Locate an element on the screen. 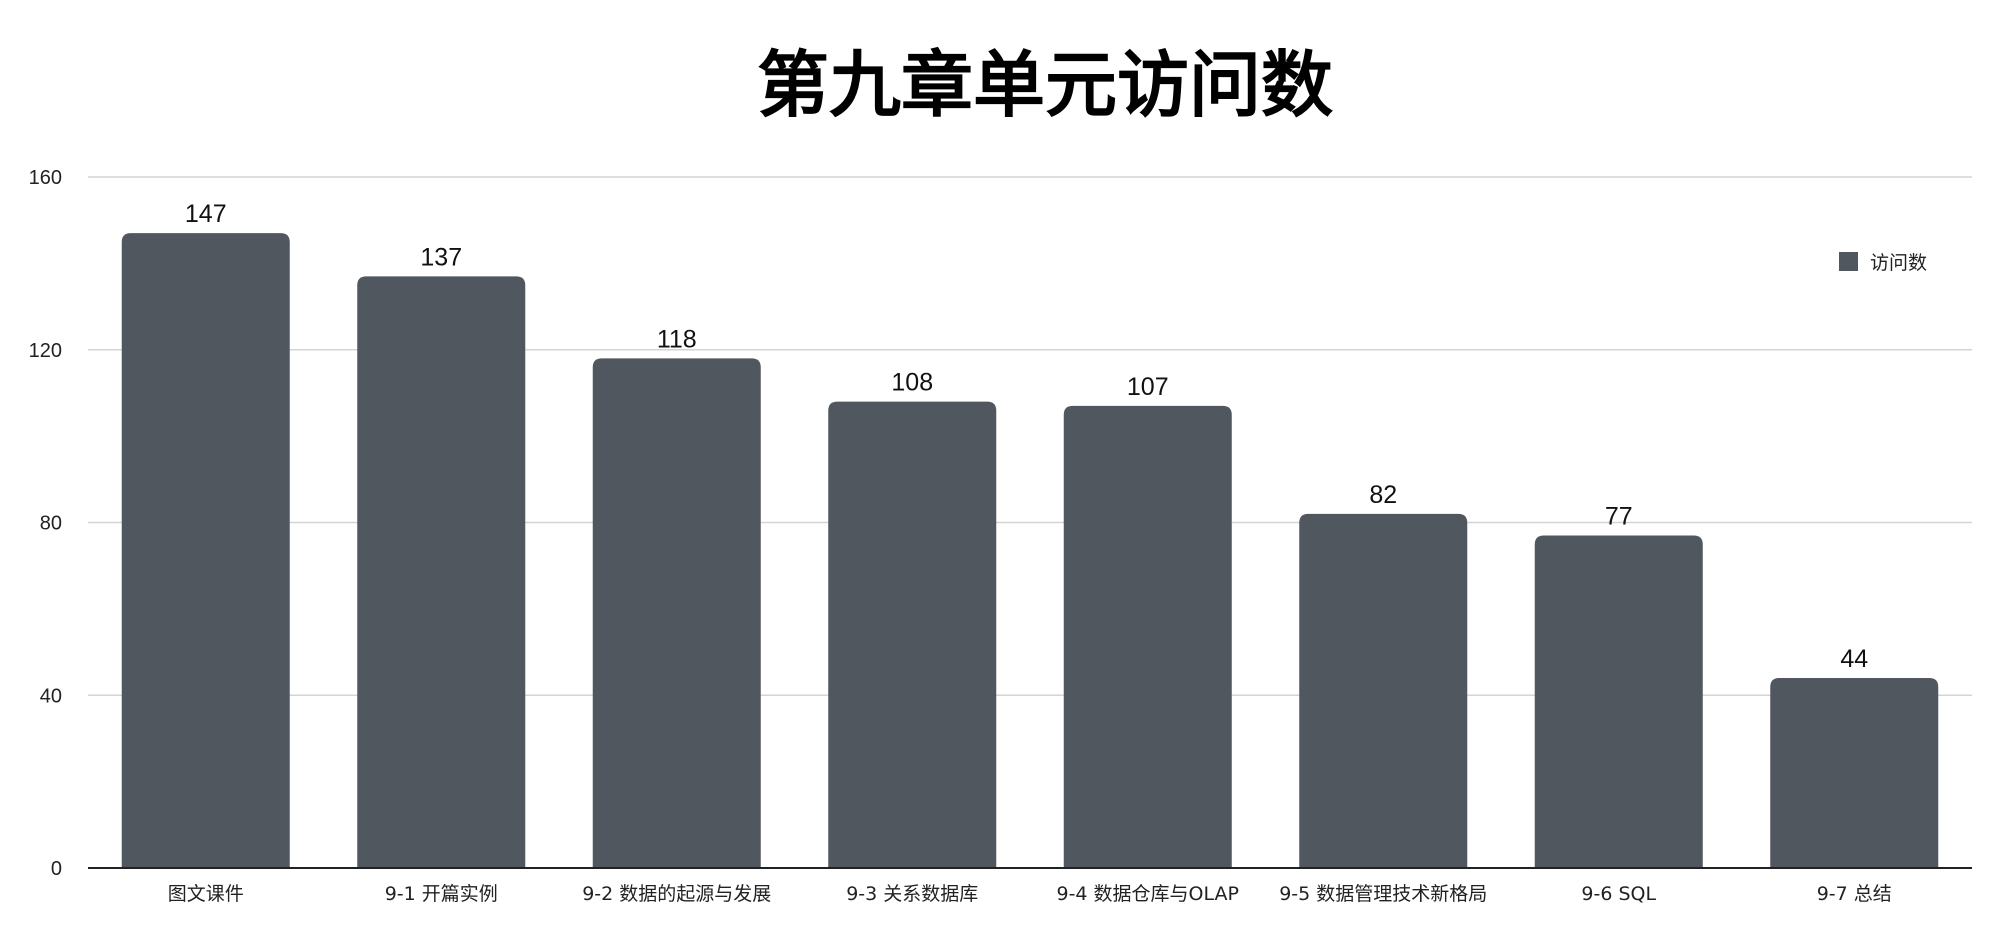 The width and height of the screenshot is (2000, 931). legend-swatch is located at coordinates (1848, 261).